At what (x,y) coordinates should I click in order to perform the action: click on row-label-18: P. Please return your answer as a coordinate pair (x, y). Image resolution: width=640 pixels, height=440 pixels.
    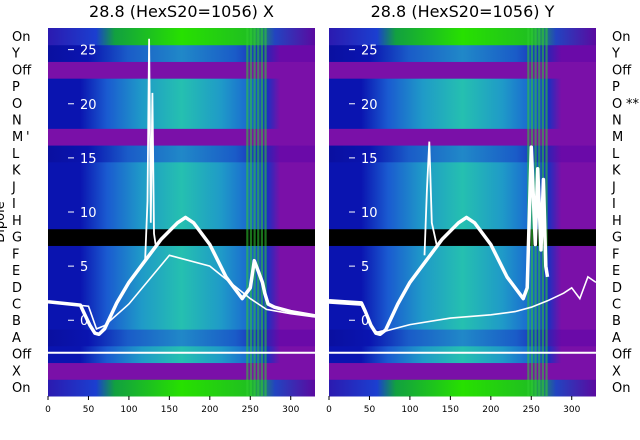
    Looking at the image, I should click on (616, 87).